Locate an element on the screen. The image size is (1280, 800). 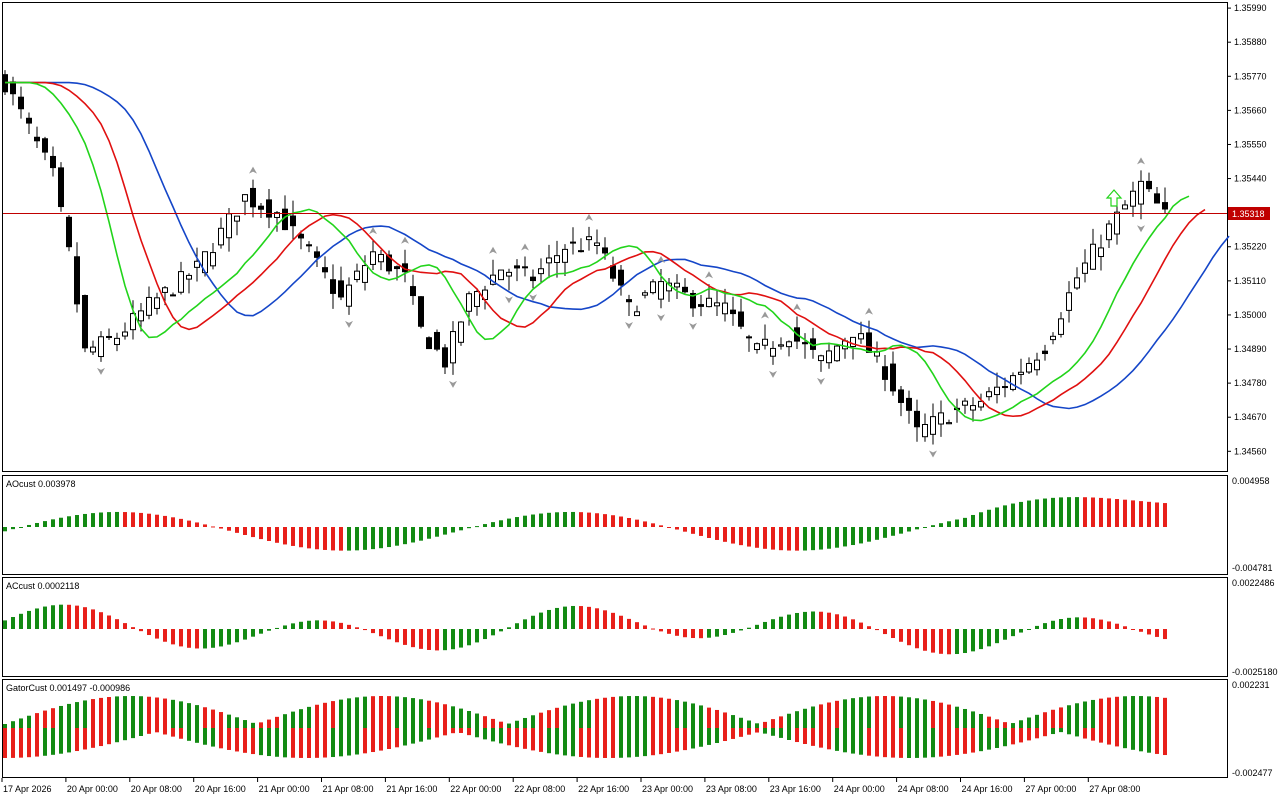
price-level-label: 1.35220 is located at coordinates (1250, 247).